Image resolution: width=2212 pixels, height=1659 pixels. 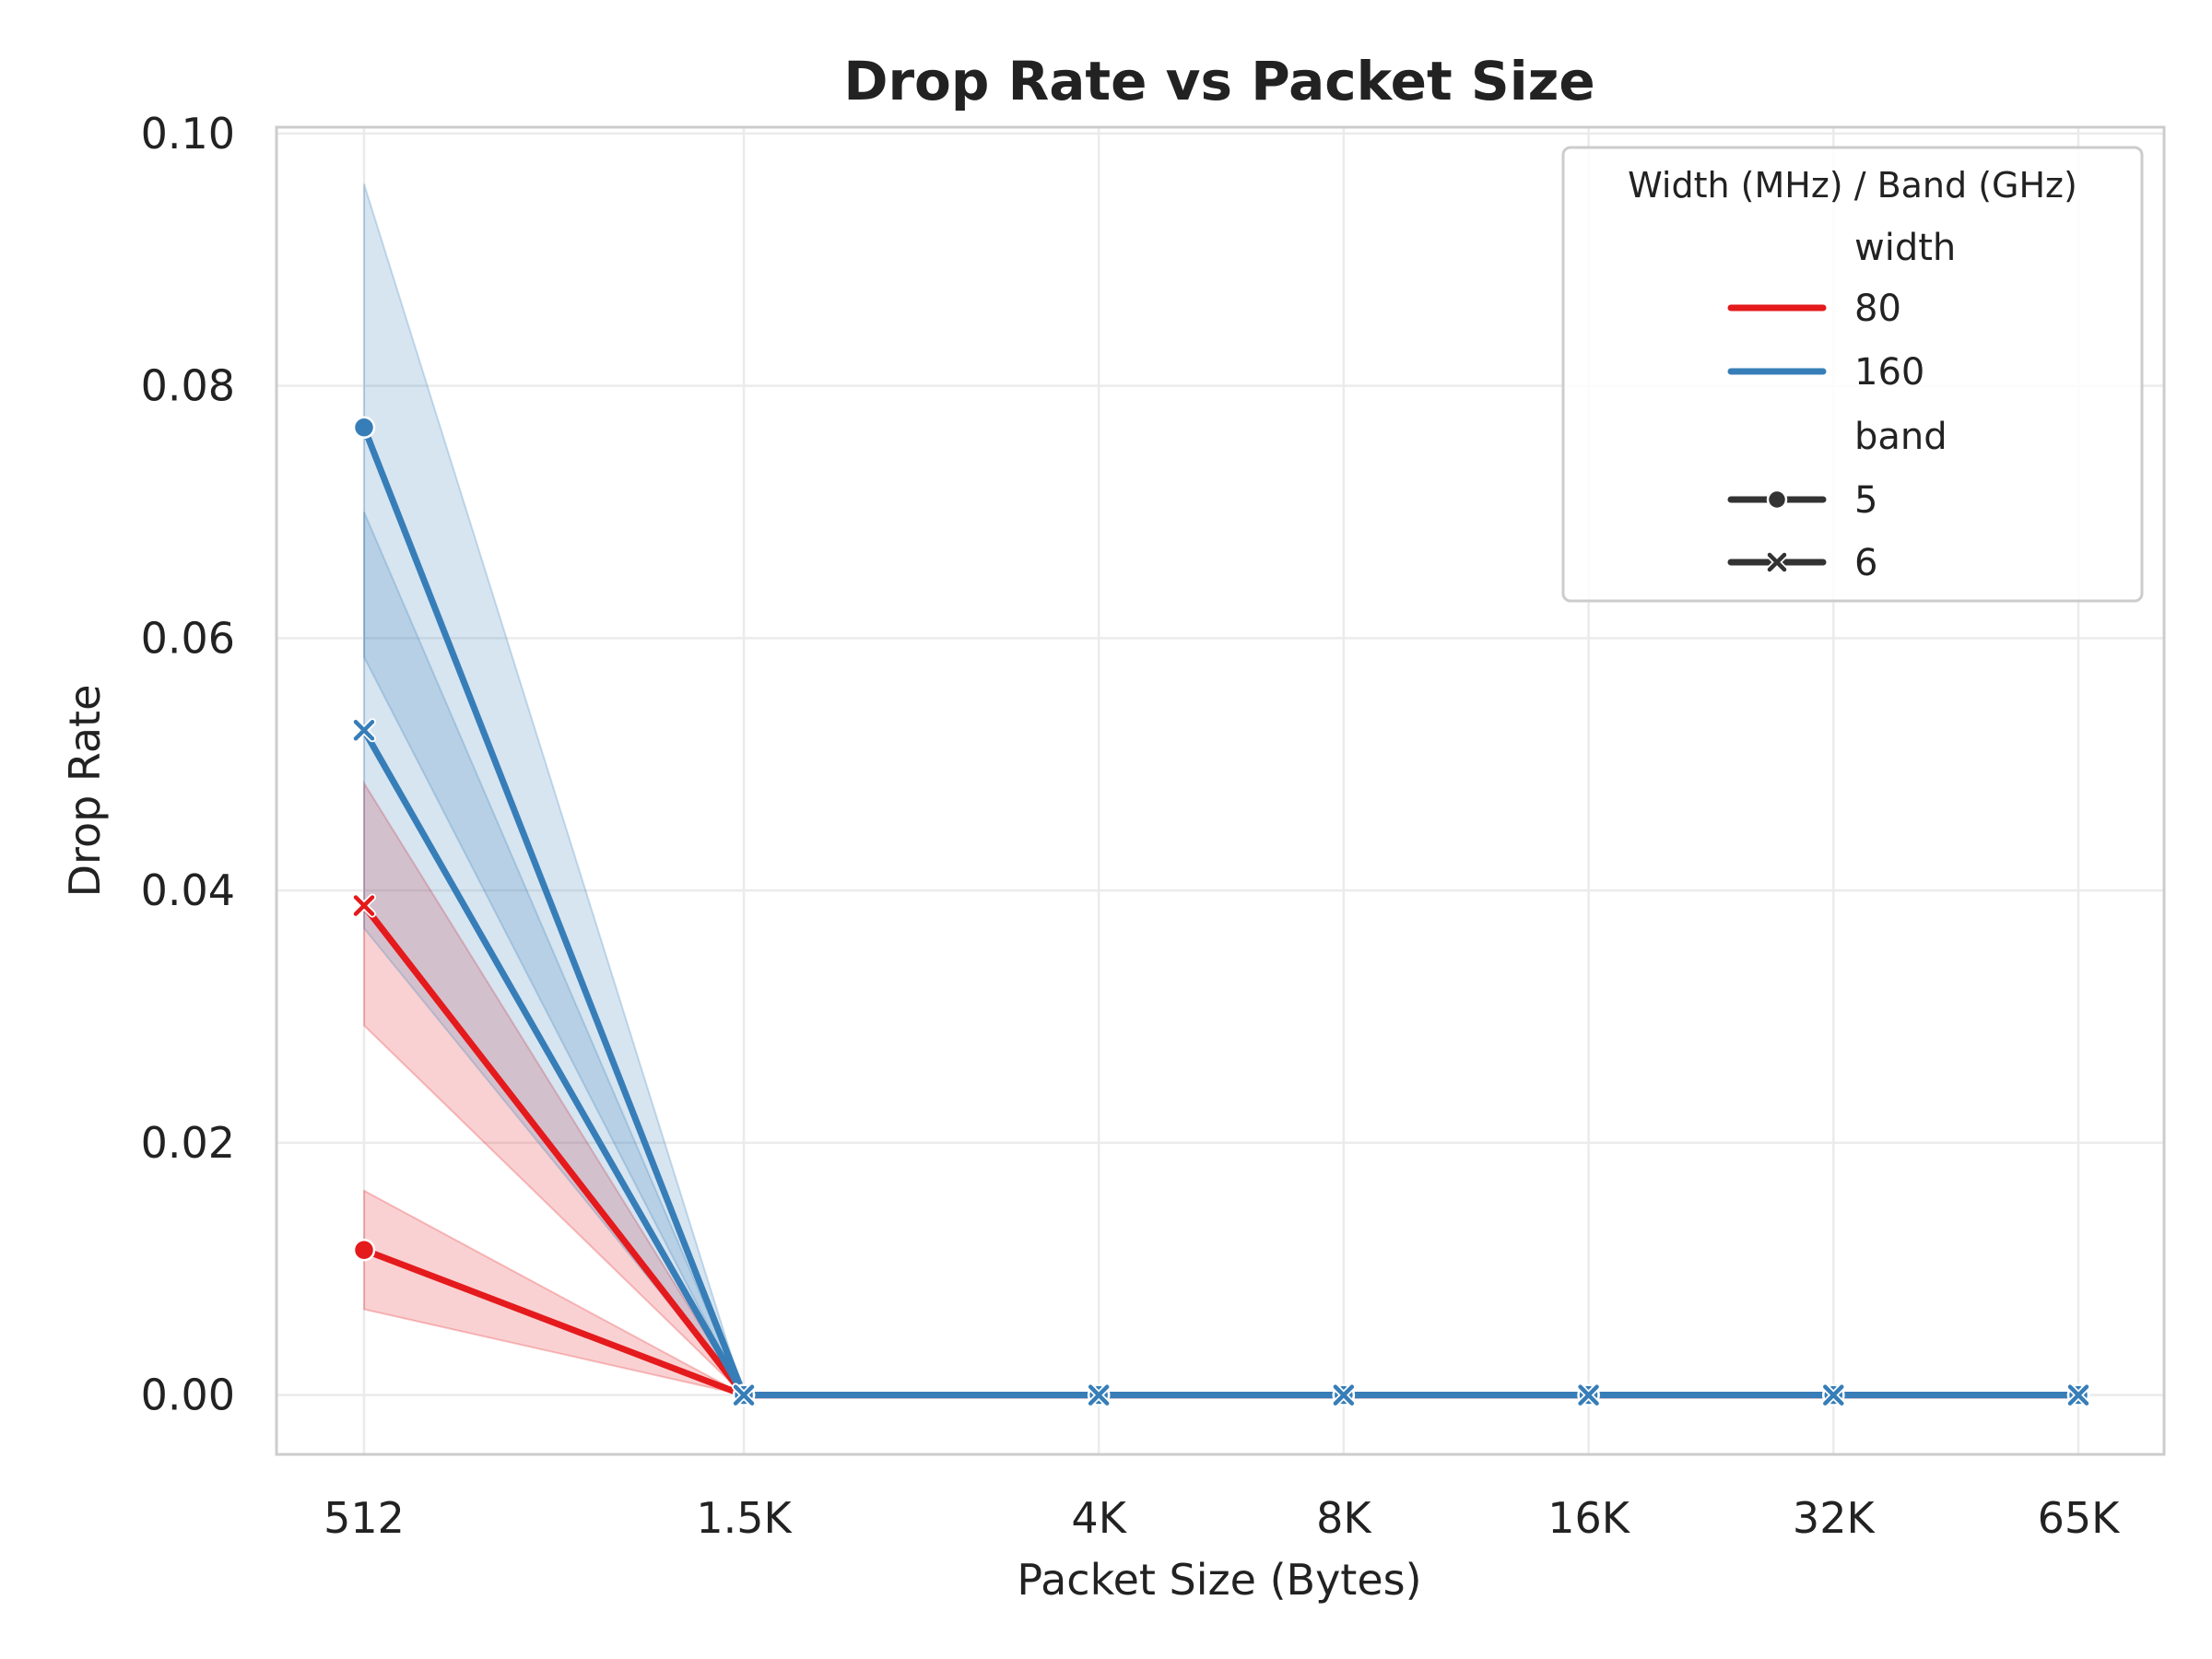 What do you see at coordinates (744, 1518) in the screenshot?
I see `x-tick-label: 1.5K` at bounding box center [744, 1518].